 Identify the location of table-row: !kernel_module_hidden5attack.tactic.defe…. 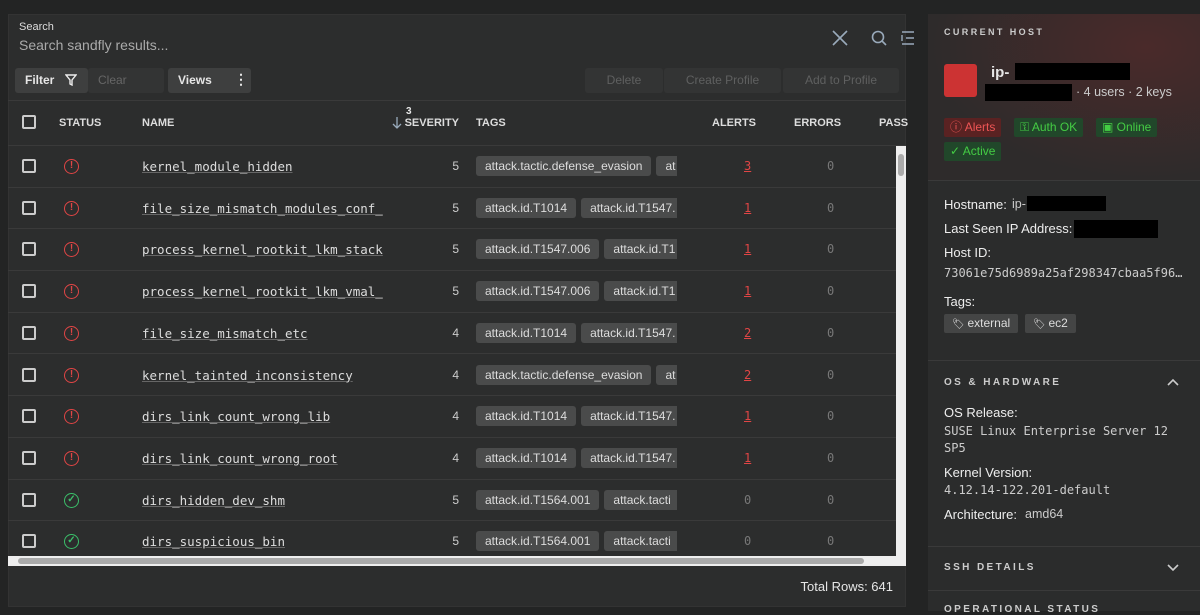
(452, 167).